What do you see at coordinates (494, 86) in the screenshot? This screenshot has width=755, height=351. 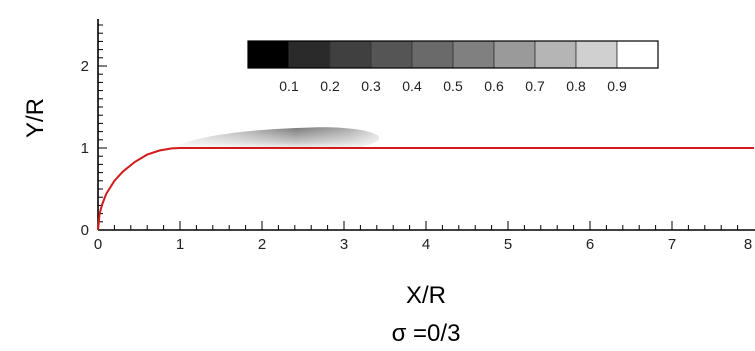 I see `colorbar-label: 0.6` at bounding box center [494, 86].